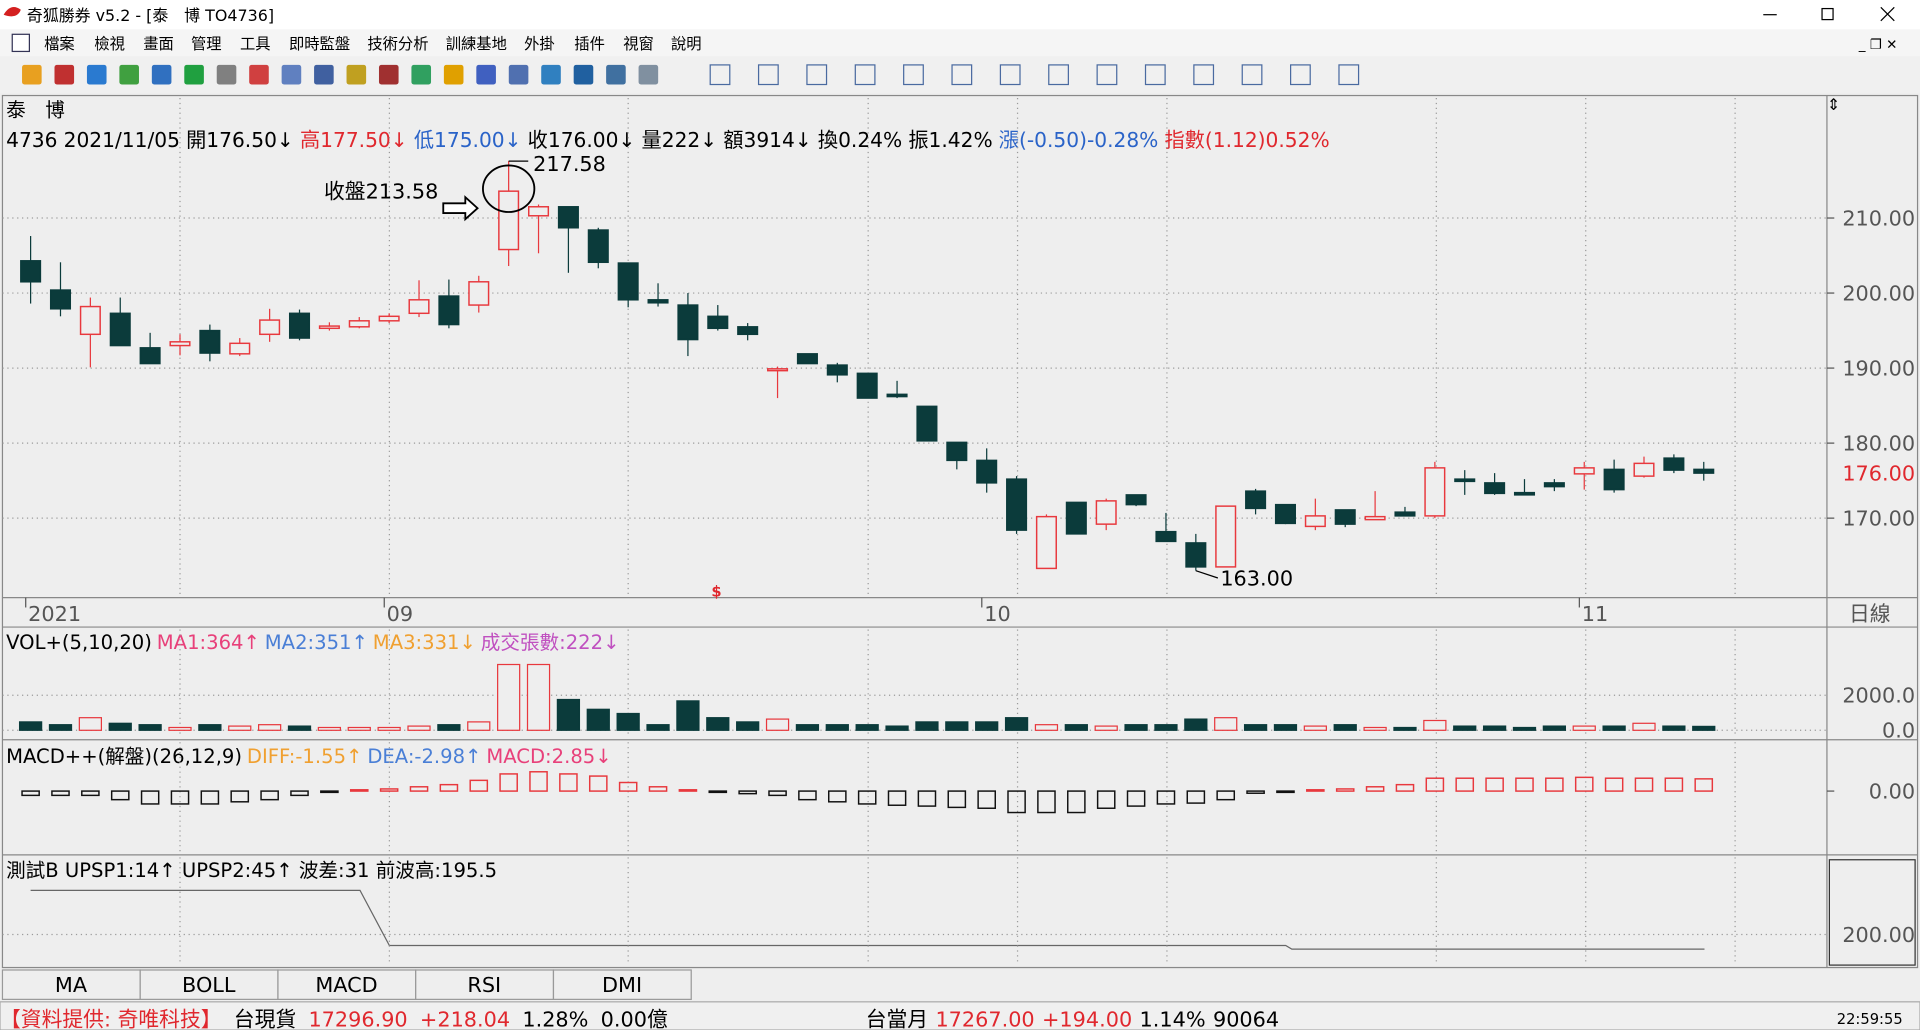 The image size is (1920, 1030). Describe the element at coordinates (158, 44) in the screenshot. I see `menu-item: 畫面` at that location.